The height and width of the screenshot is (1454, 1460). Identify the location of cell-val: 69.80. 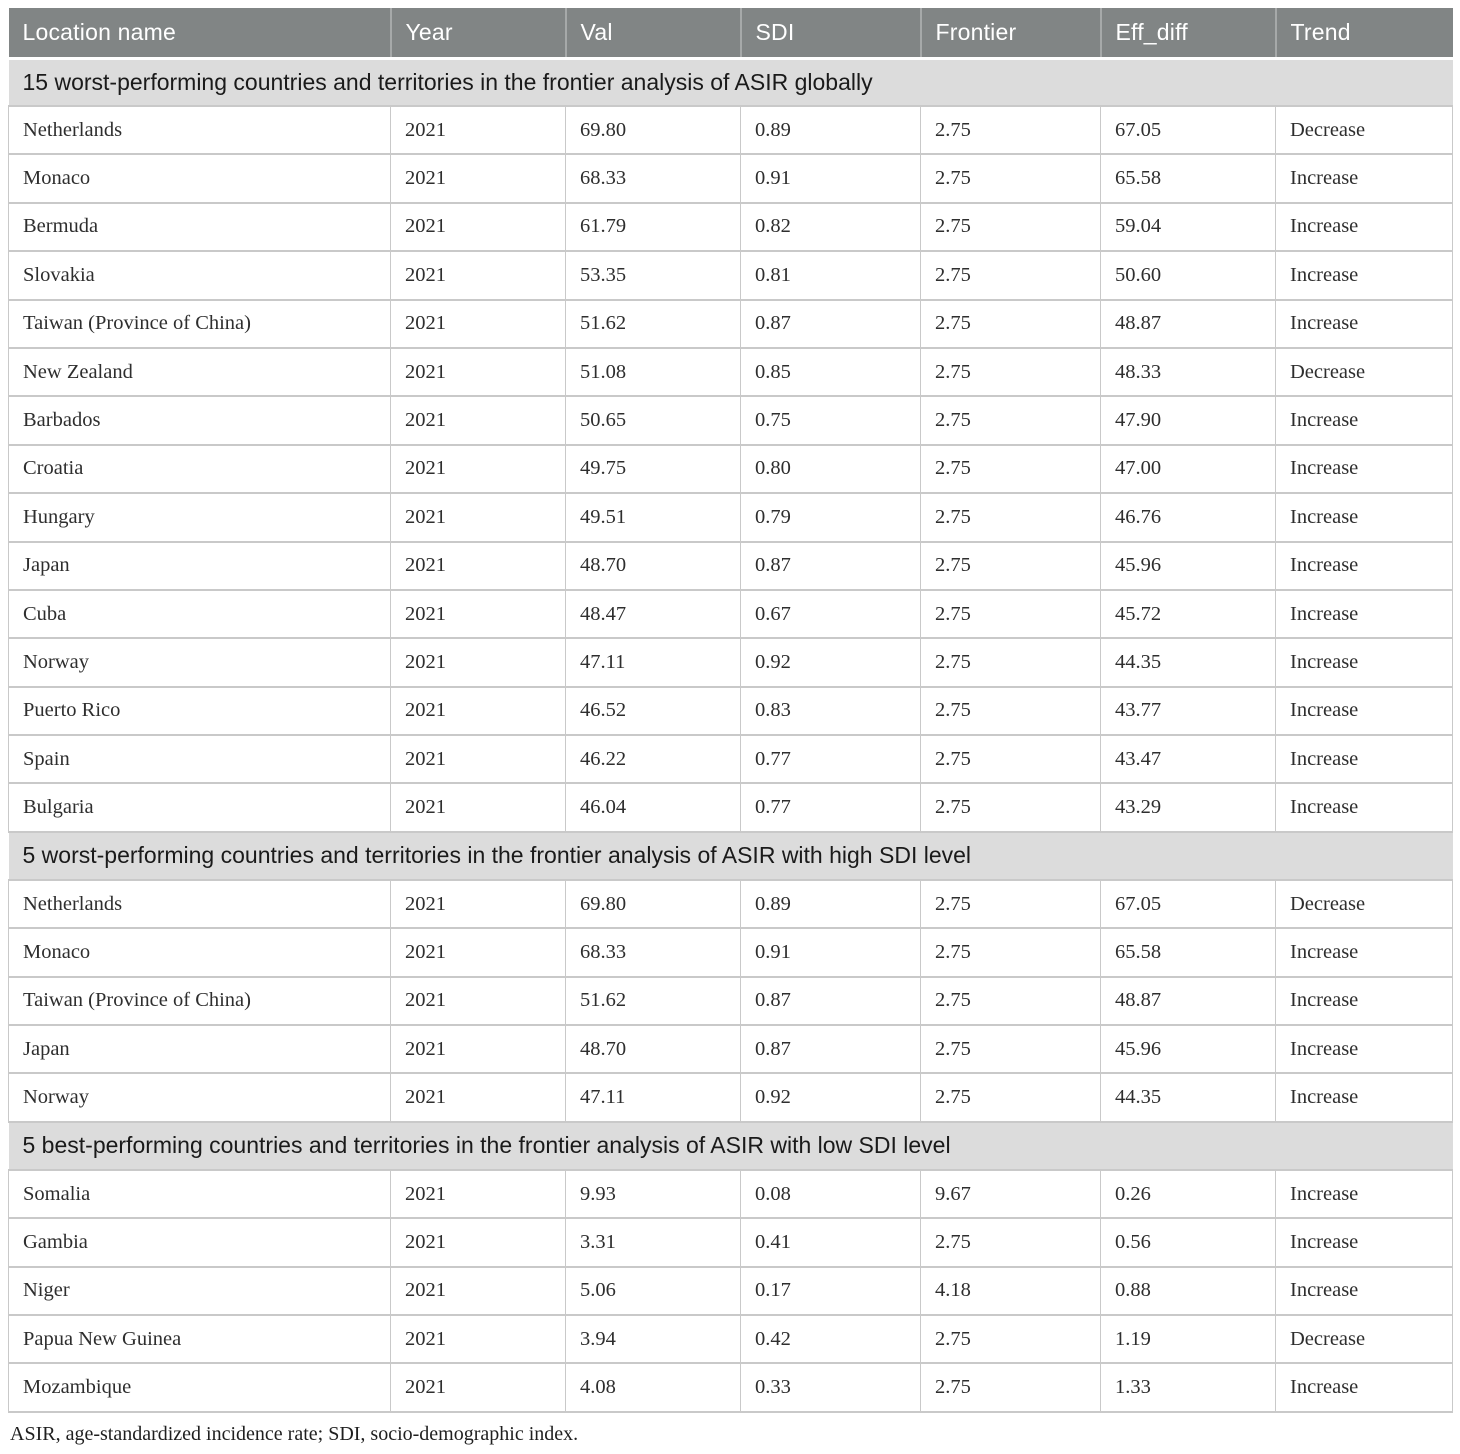
(653, 904).